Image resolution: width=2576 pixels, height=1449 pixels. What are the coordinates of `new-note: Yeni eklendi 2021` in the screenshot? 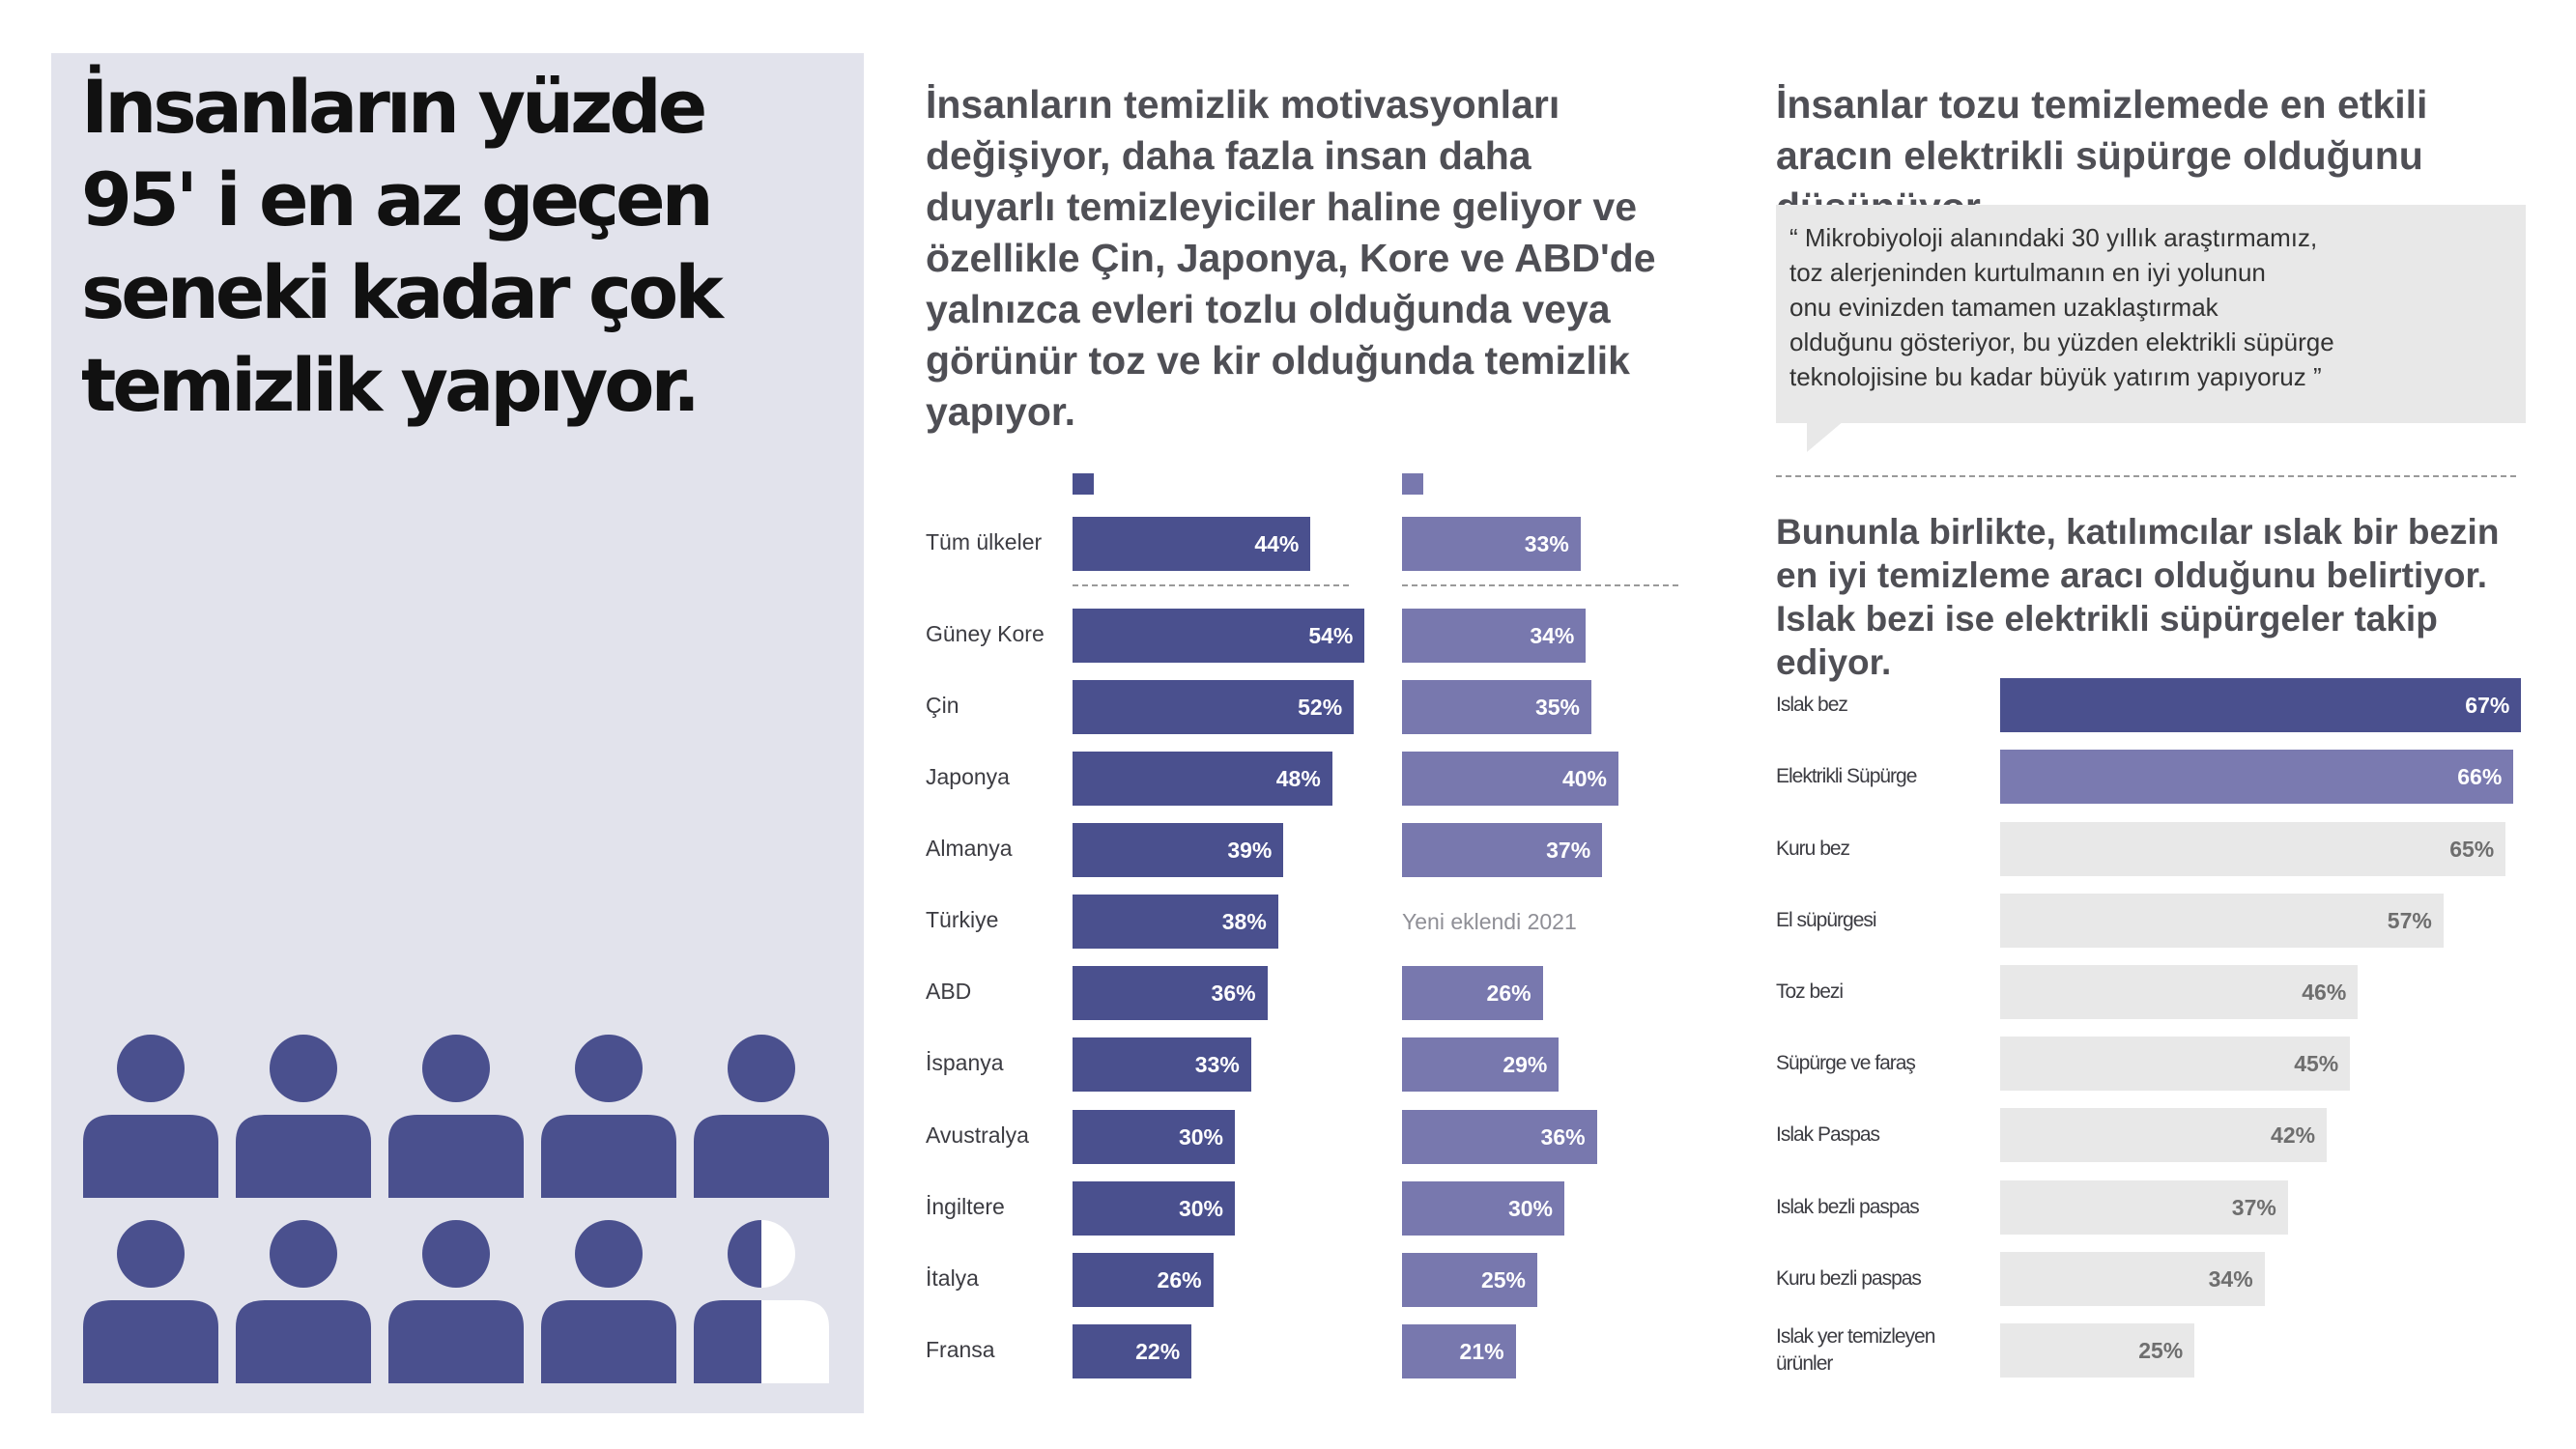 It's located at (1490, 921).